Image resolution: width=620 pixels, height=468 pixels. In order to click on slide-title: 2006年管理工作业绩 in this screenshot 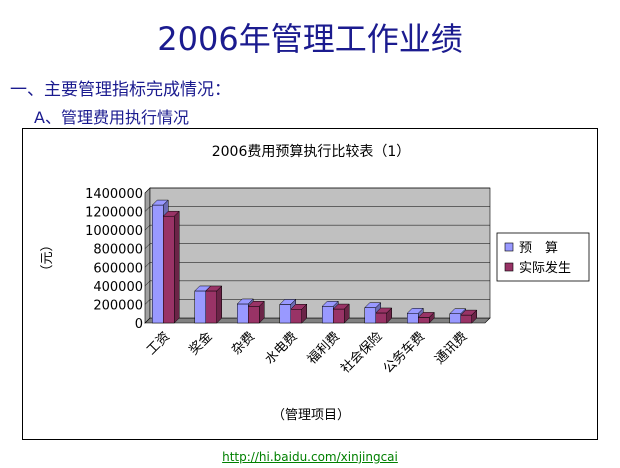, I will do `click(310, 39)`.